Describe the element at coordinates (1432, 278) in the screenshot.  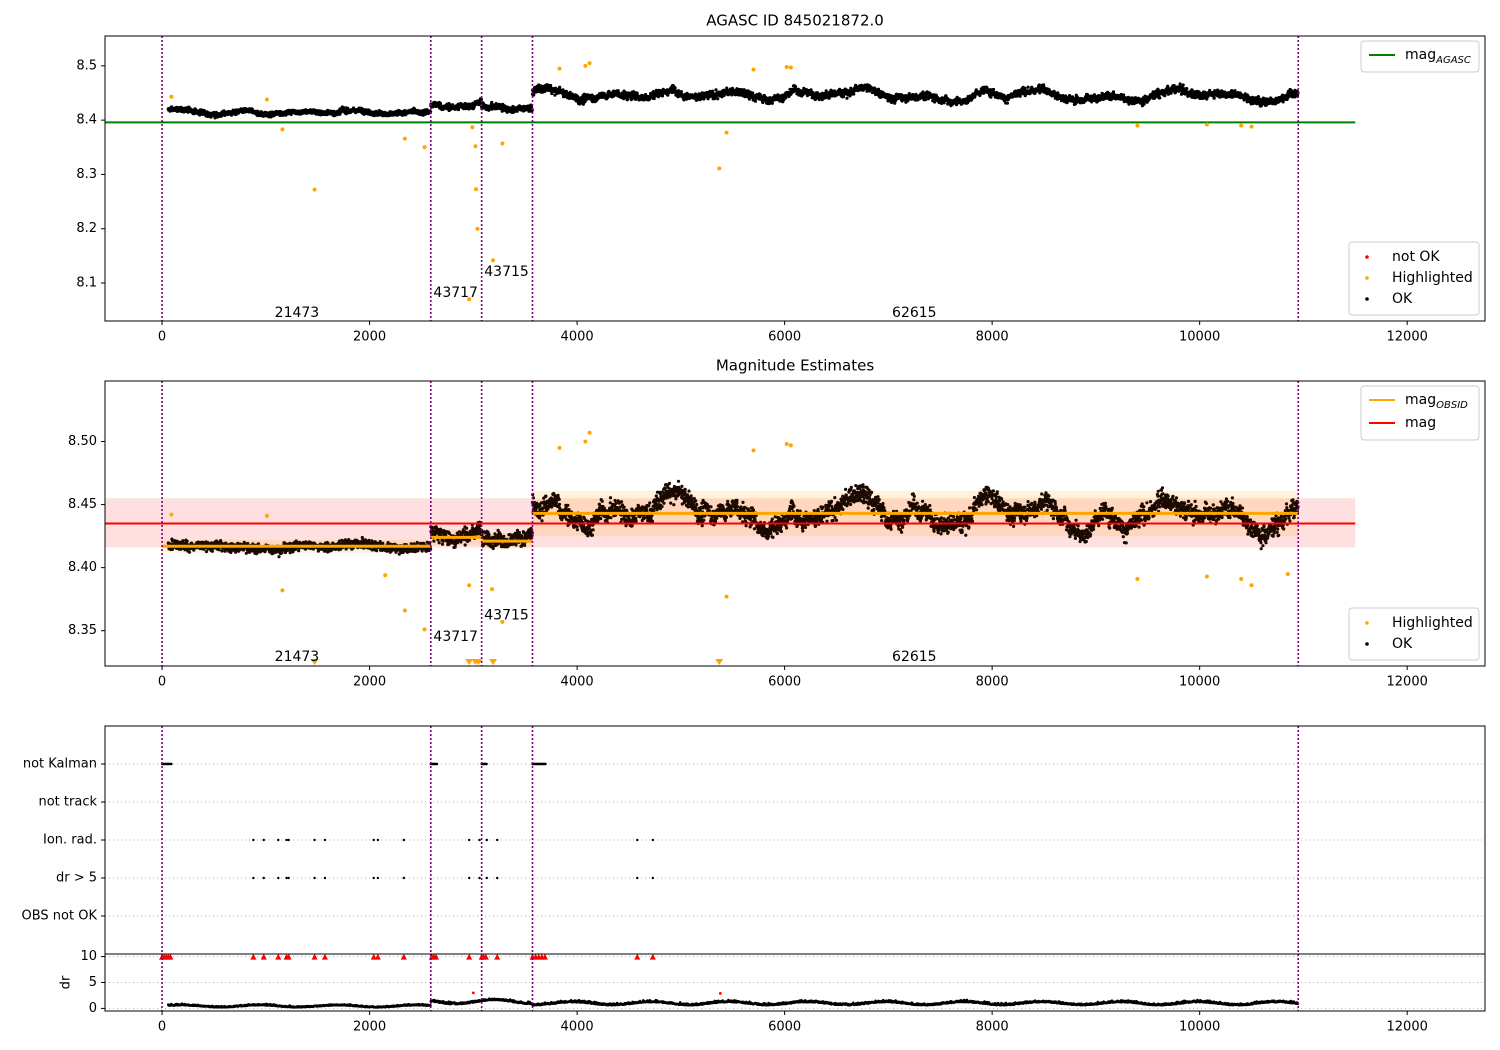
I see `legend-point-label: Highlighted` at that location.